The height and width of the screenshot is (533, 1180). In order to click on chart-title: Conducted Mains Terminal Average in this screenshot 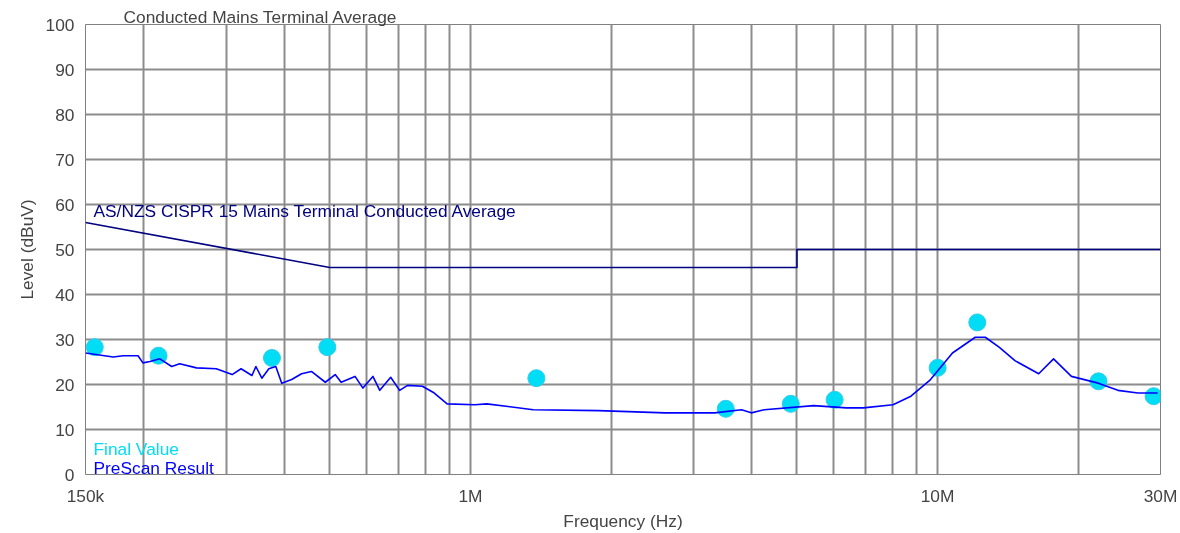, I will do `click(260, 16)`.